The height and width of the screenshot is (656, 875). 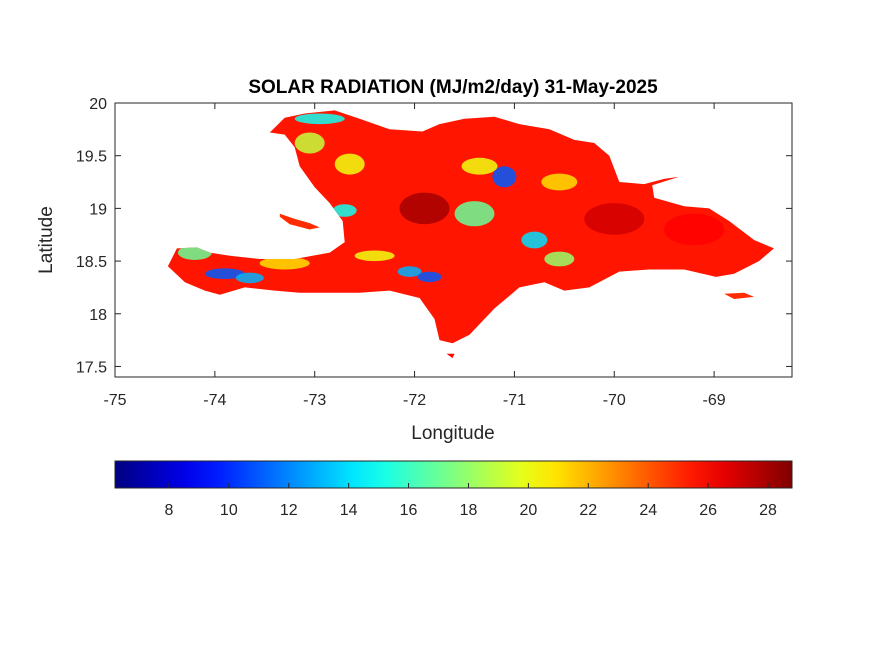 What do you see at coordinates (414, 400) in the screenshot?
I see `x-tick-label: -72` at bounding box center [414, 400].